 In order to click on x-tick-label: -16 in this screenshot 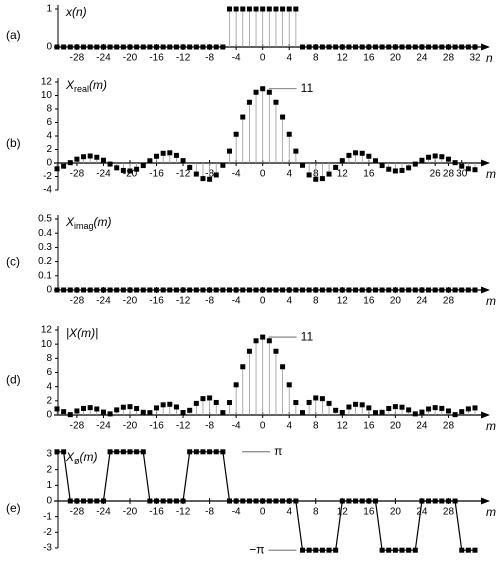, I will do `click(156, 426)`.